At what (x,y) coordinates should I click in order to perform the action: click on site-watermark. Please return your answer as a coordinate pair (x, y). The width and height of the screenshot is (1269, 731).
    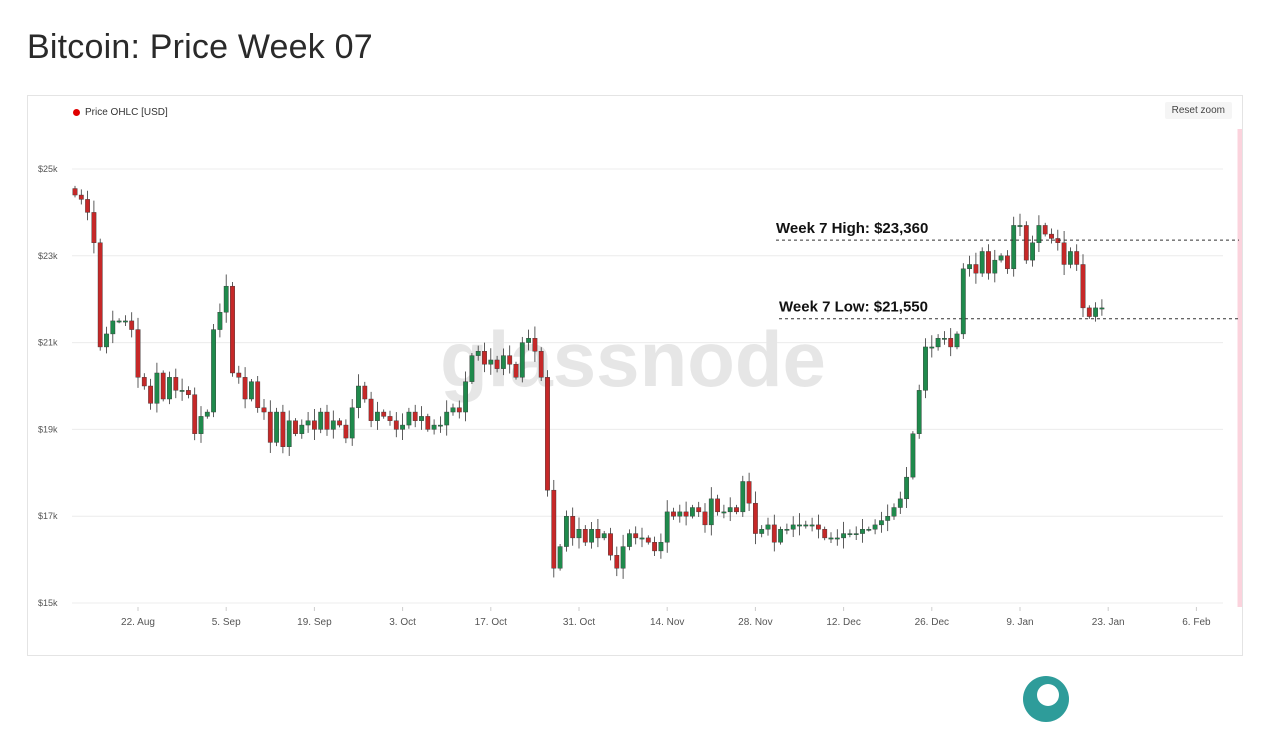
    Looking at the image, I should click on (1046, 699).